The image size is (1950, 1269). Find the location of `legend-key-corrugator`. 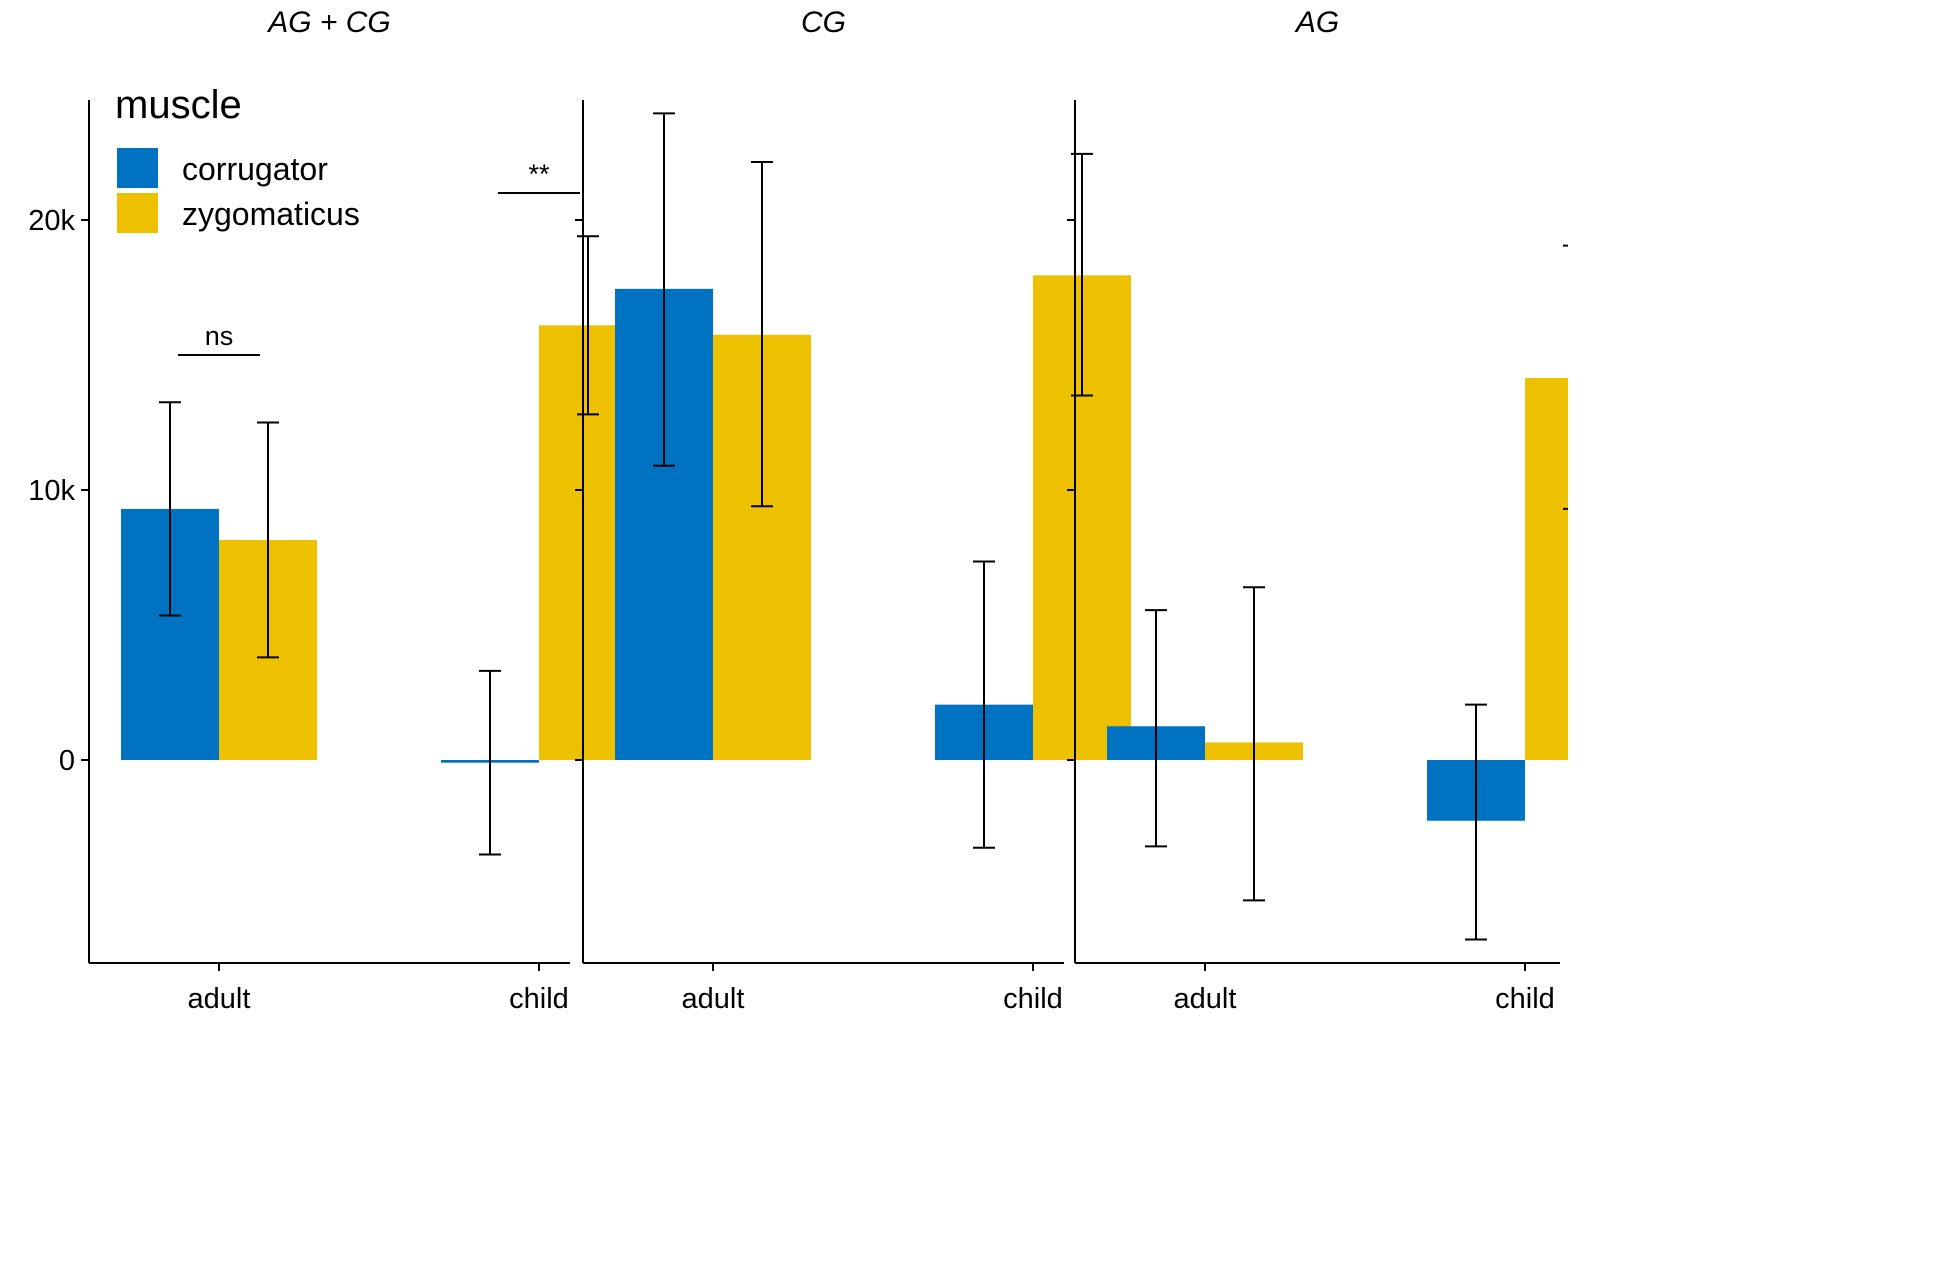

legend-key-corrugator is located at coordinates (137, 168).